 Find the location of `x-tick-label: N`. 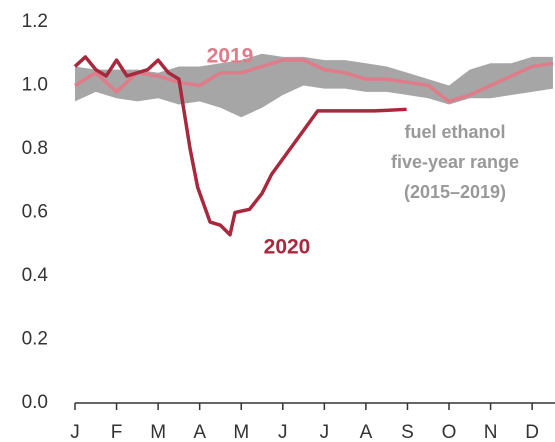

x-tick-label: N is located at coordinates (491, 432).